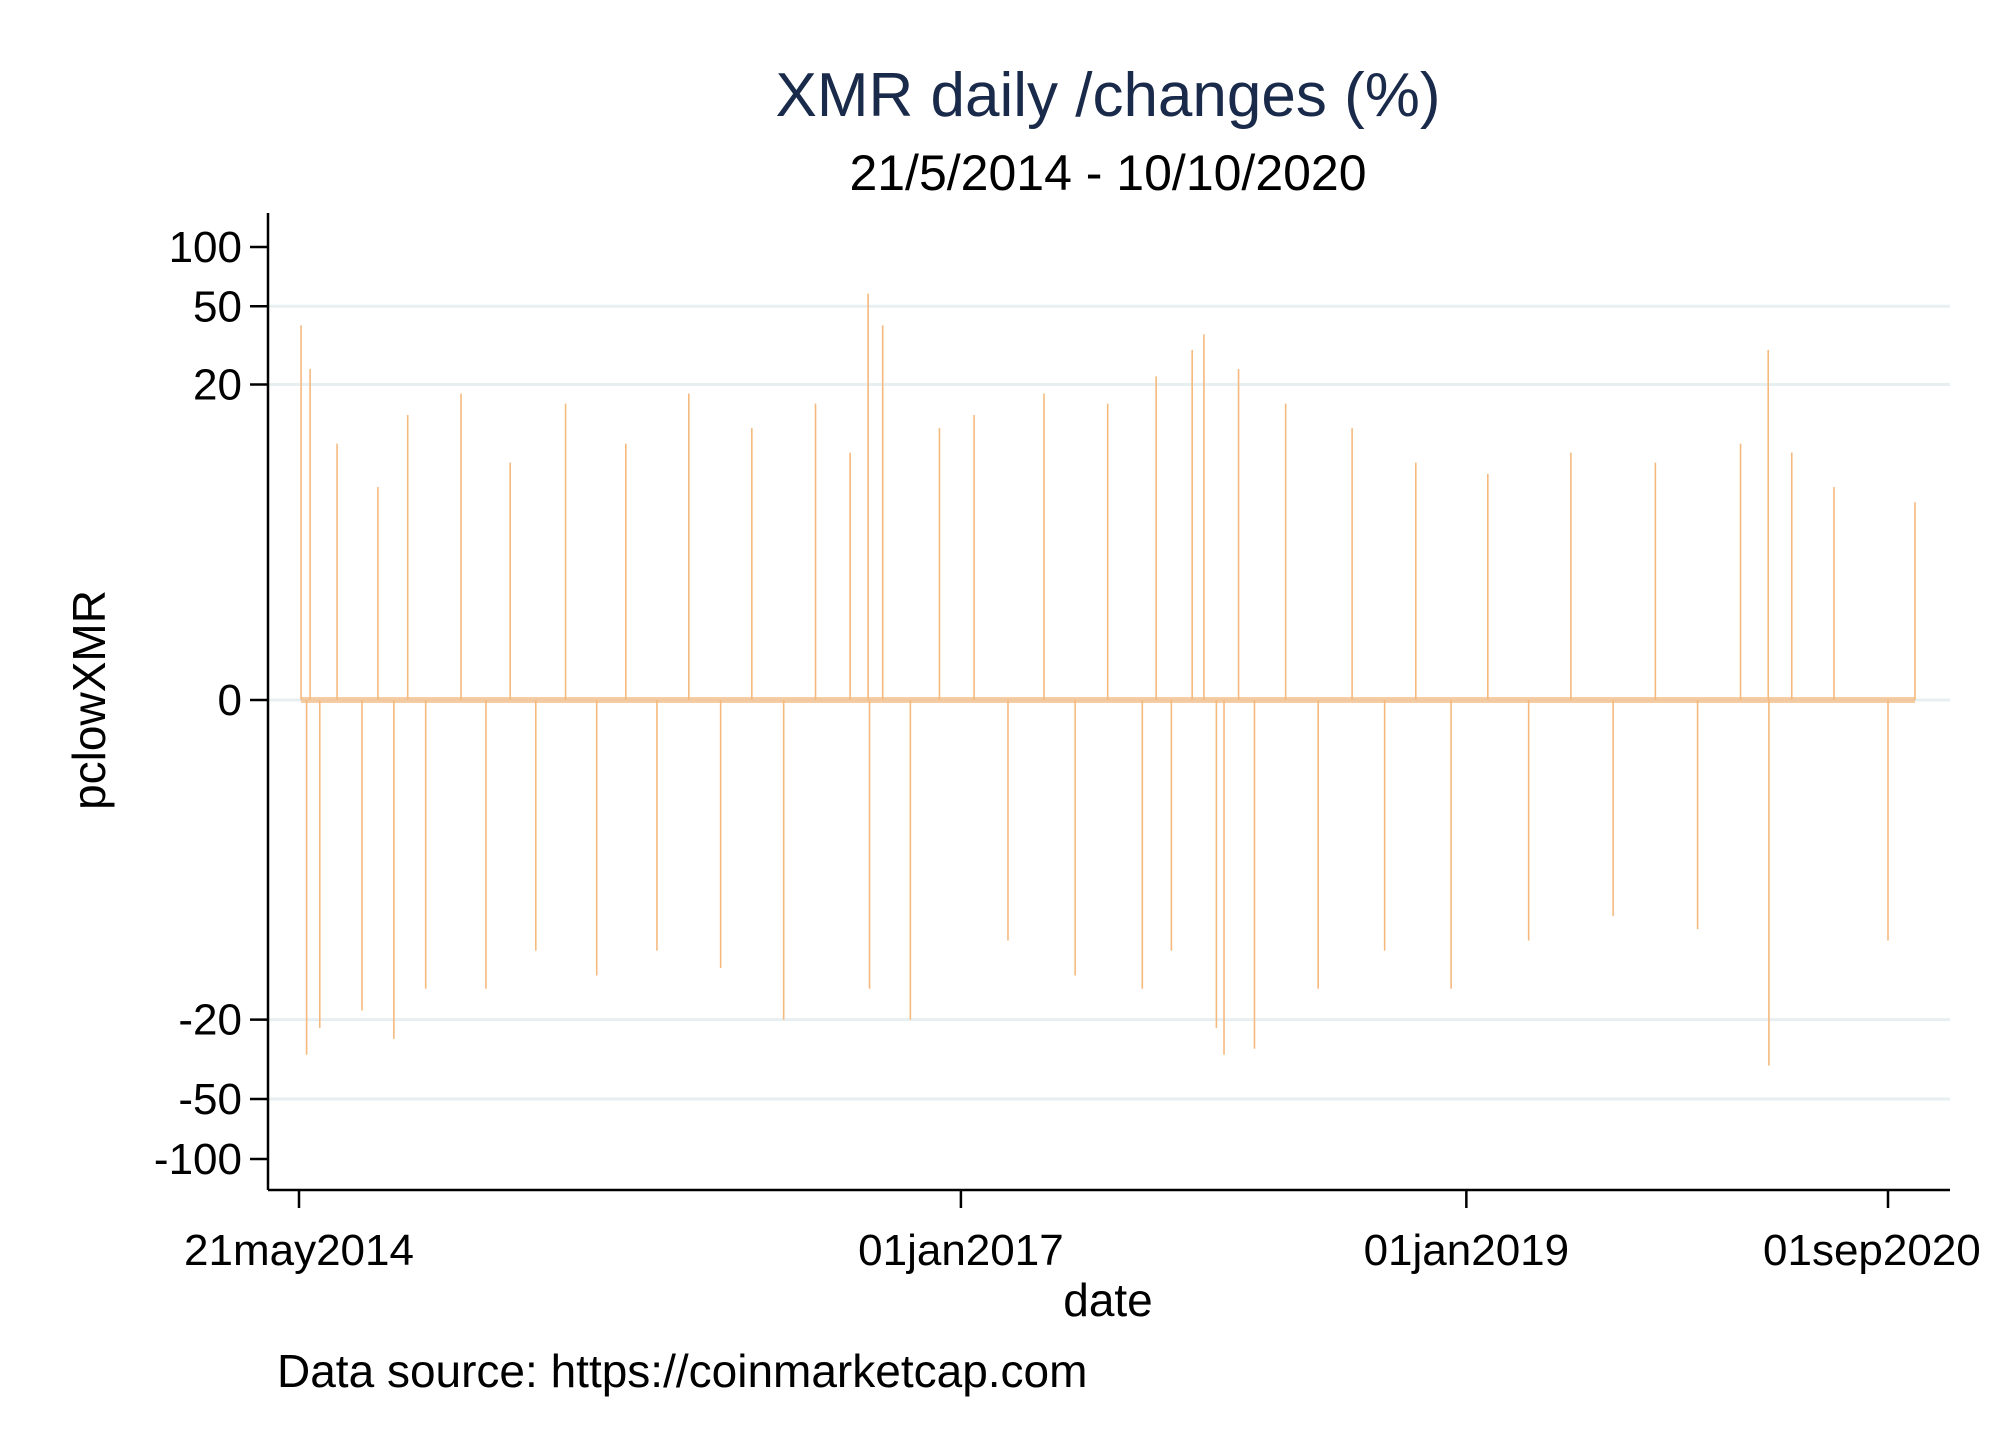 This screenshot has height=1455, width=2000. Describe the element at coordinates (217, 385) in the screenshot. I see `y-tick-label: 20` at that location.